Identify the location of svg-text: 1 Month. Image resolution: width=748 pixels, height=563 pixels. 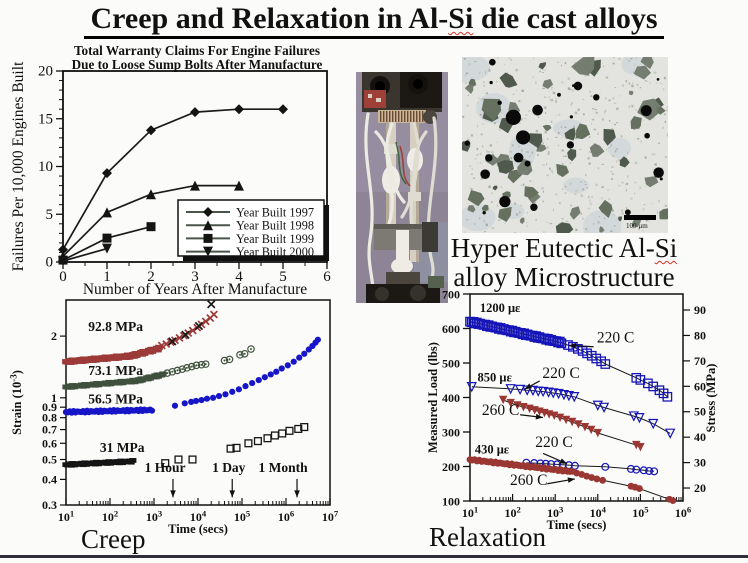
(284, 467).